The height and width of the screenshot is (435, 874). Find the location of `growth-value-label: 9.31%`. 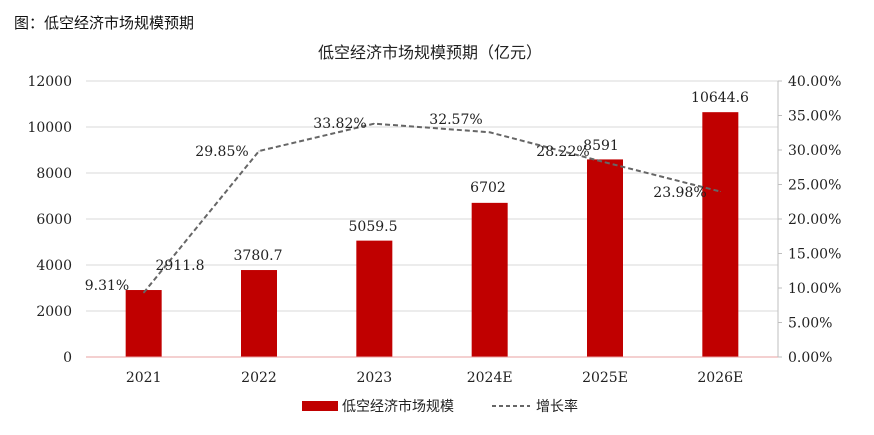

growth-value-label: 9.31% is located at coordinates (107, 286).